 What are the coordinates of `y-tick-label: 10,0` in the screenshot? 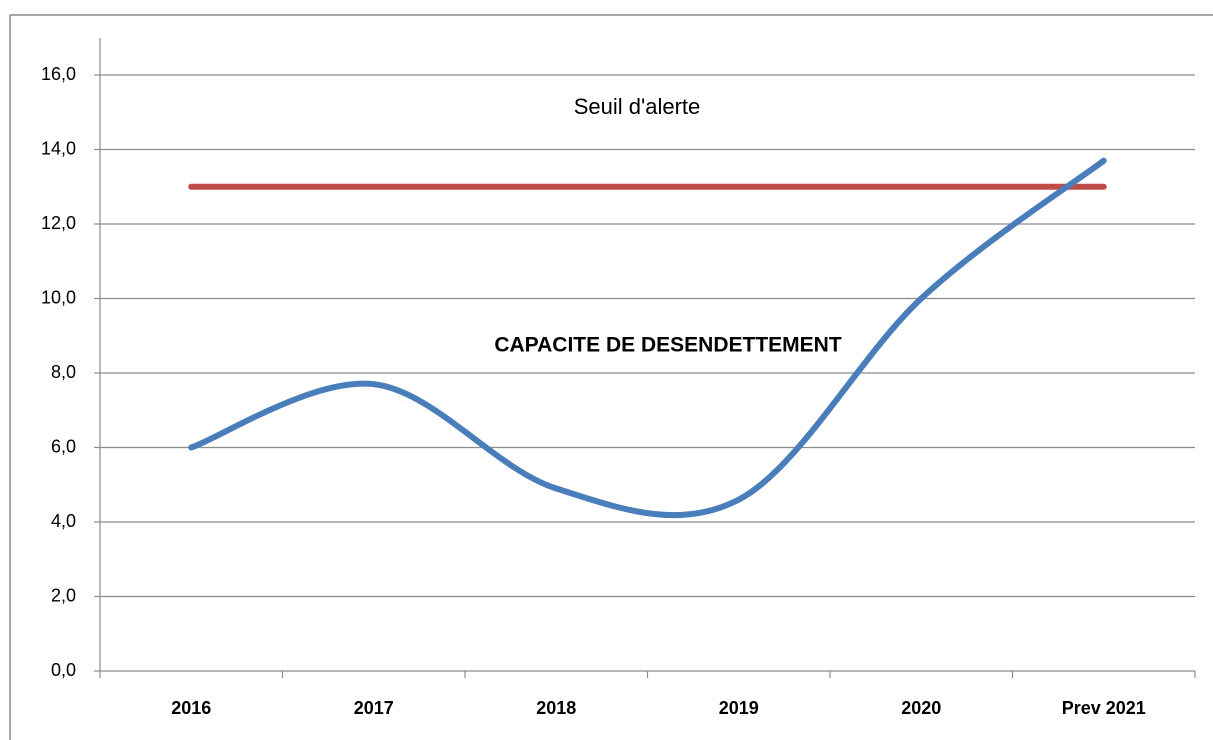 It's located at (58, 297).